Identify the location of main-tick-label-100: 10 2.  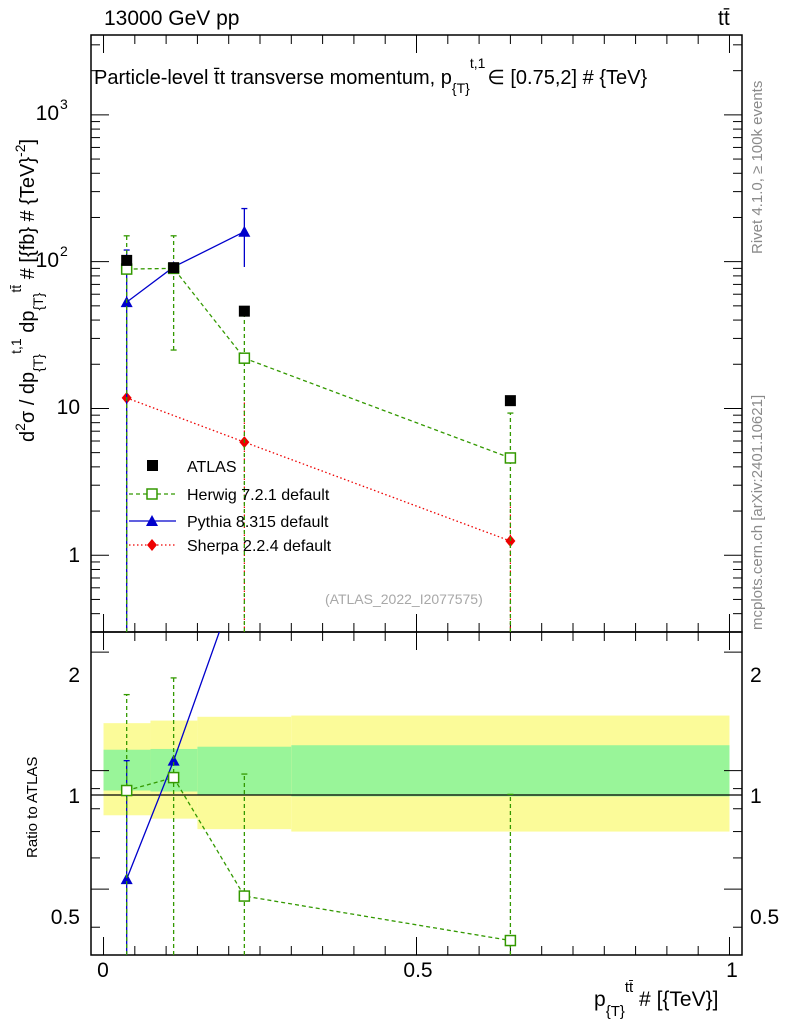
(52, 257).